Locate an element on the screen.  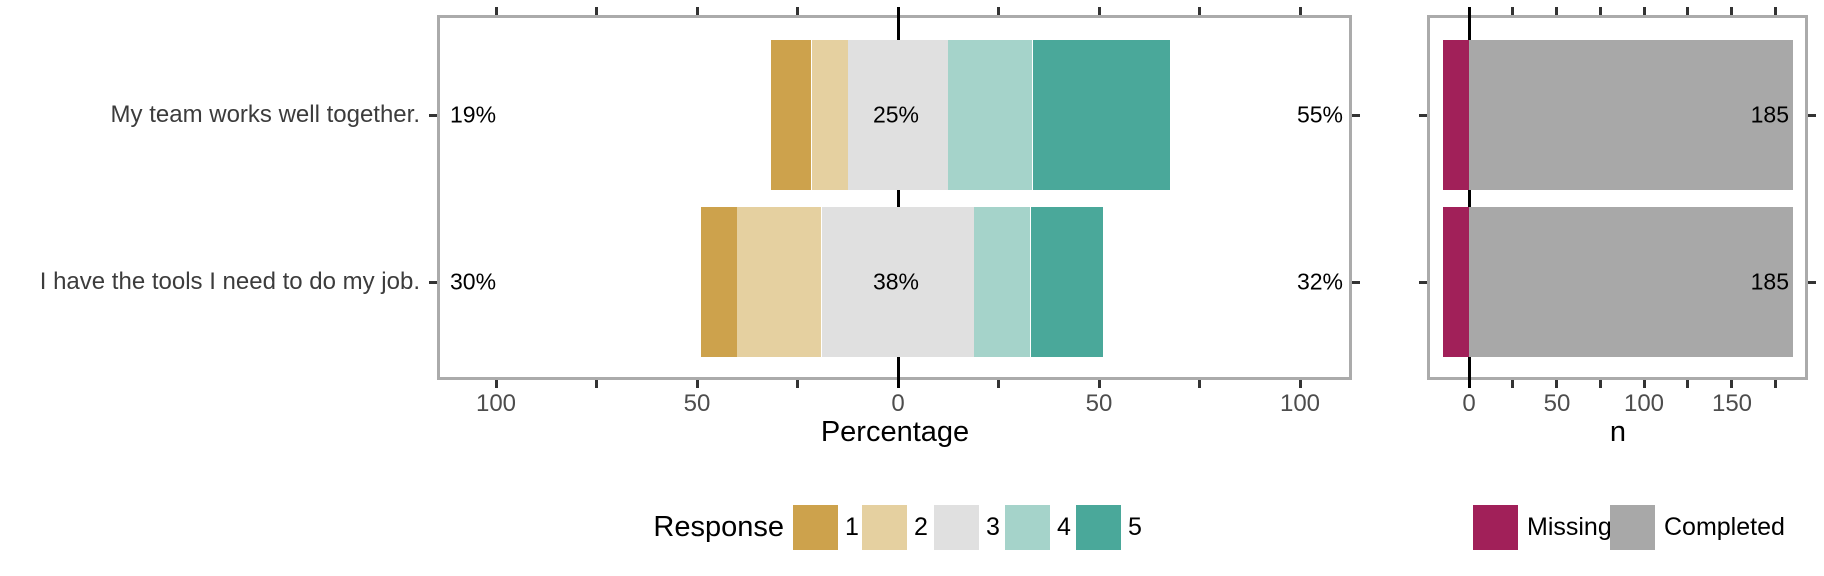
legend-swatch-missing is located at coordinates (1495, 527).